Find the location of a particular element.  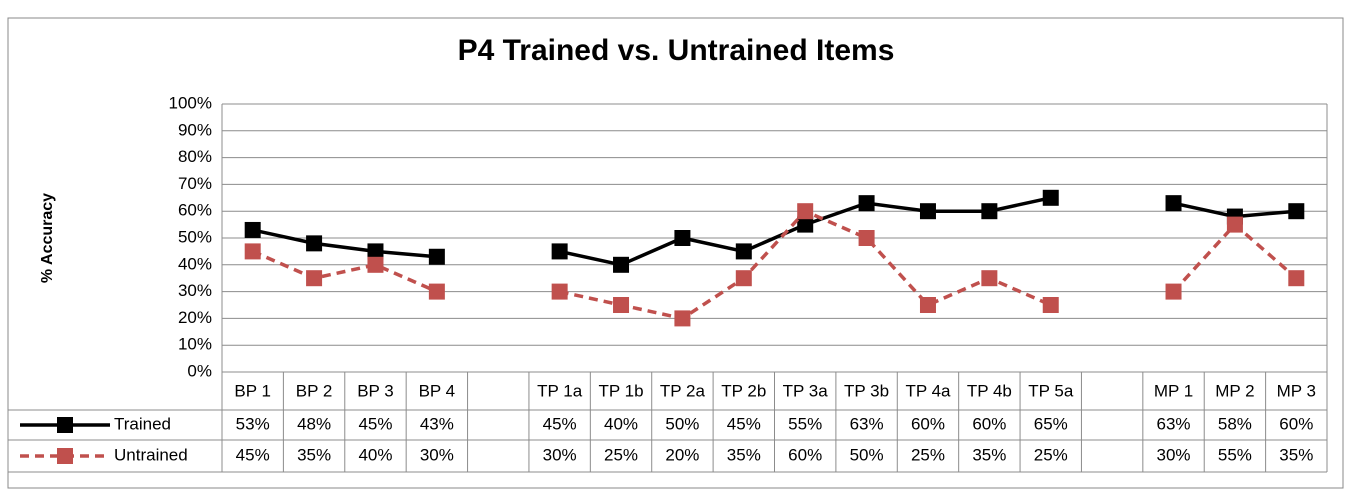

y-tick-label: 0% is located at coordinates (199, 370).